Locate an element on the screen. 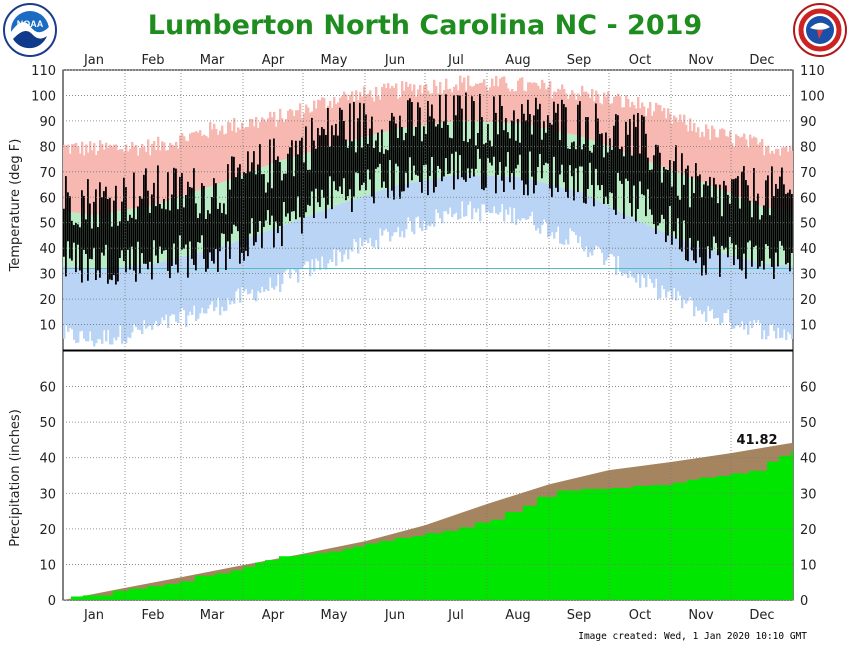 This screenshot has width=850, height=650. month-label-bottom: Aug is located at coordinates (517, 615).